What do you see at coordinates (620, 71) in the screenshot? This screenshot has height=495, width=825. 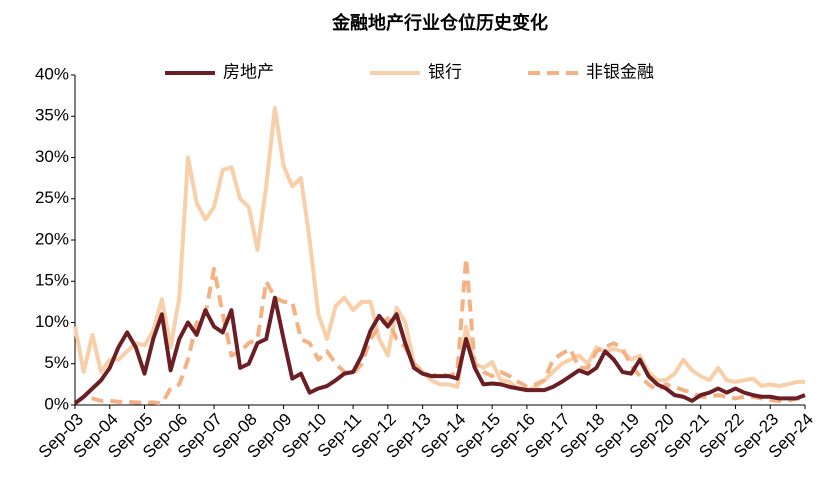 I see `legend-label: 非银金融` at bounding box center [620, 71].